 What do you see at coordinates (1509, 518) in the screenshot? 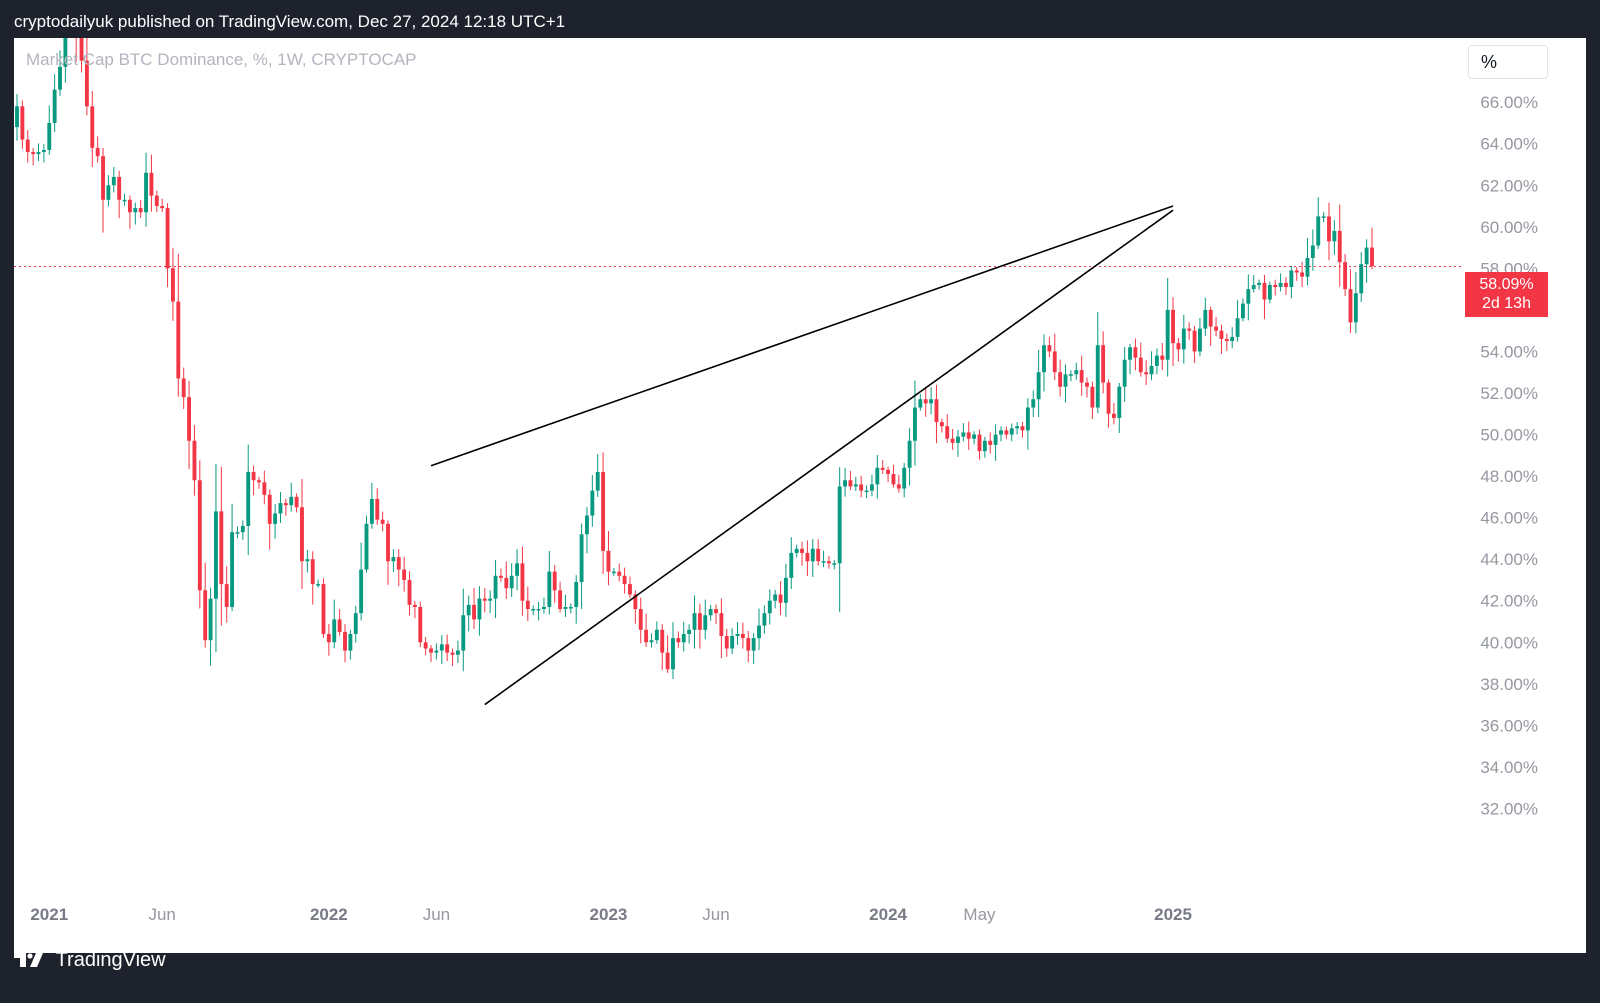
I see `y-tick-label: 46.00%` at bounding box center [1509, 518].